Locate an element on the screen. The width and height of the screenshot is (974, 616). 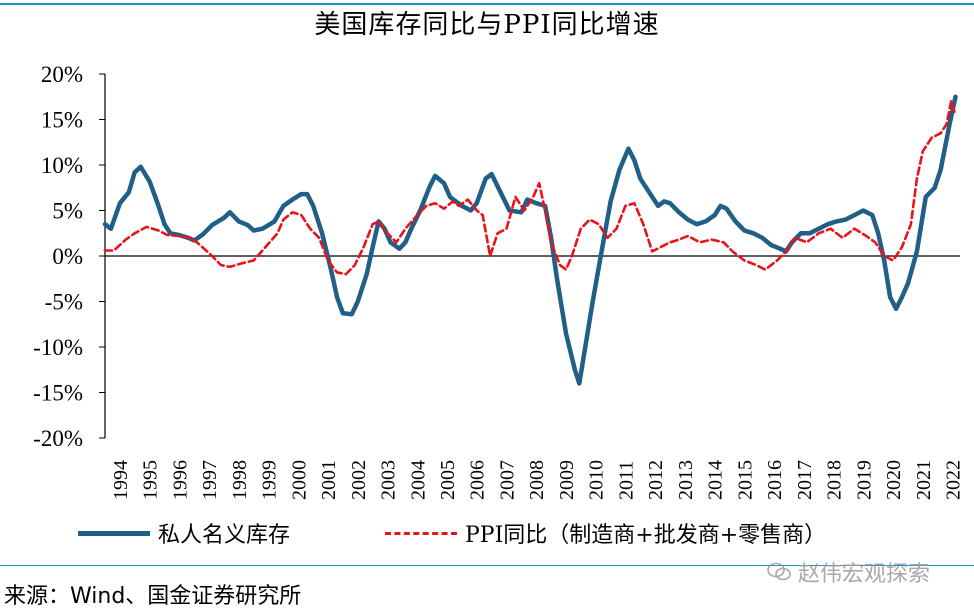
y-tick-label: 5% is located at coordinates (67, 211).